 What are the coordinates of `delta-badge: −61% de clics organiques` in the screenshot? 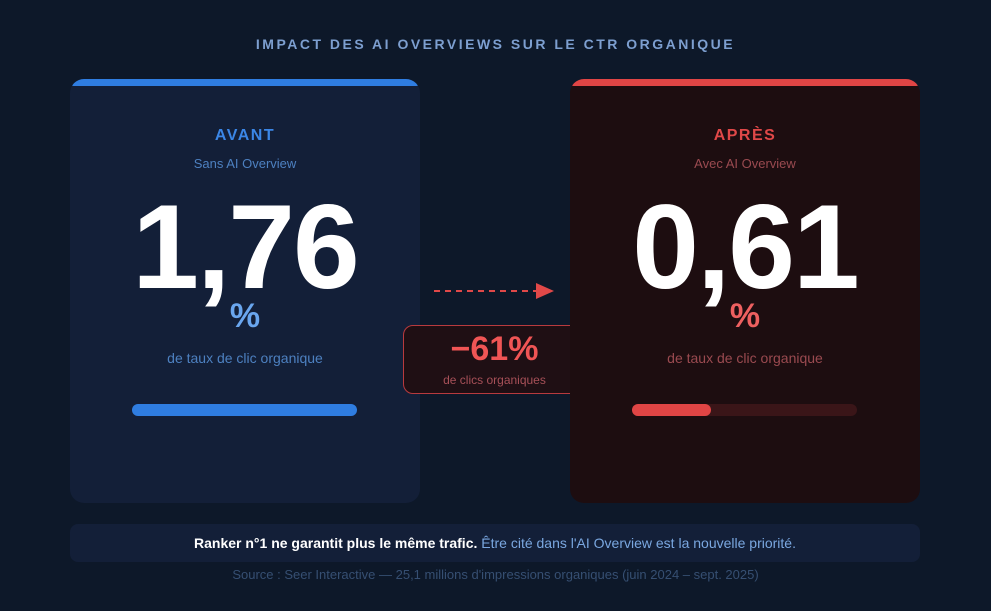 It's located at (494, 359).